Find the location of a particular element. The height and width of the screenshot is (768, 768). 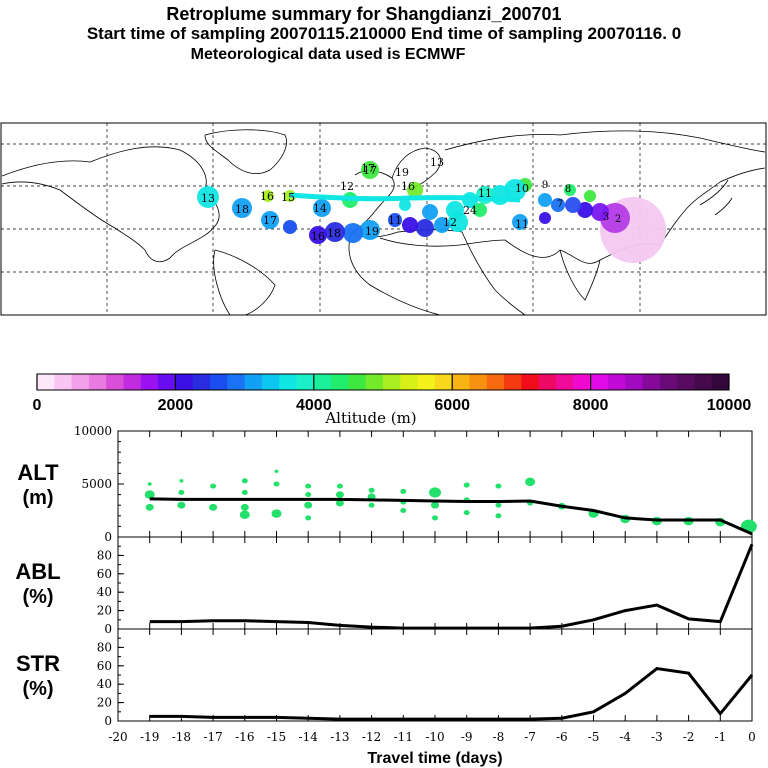

panel-abl: 0 20 40 60 80 ABL(%) is located at coordinates (384, 586).